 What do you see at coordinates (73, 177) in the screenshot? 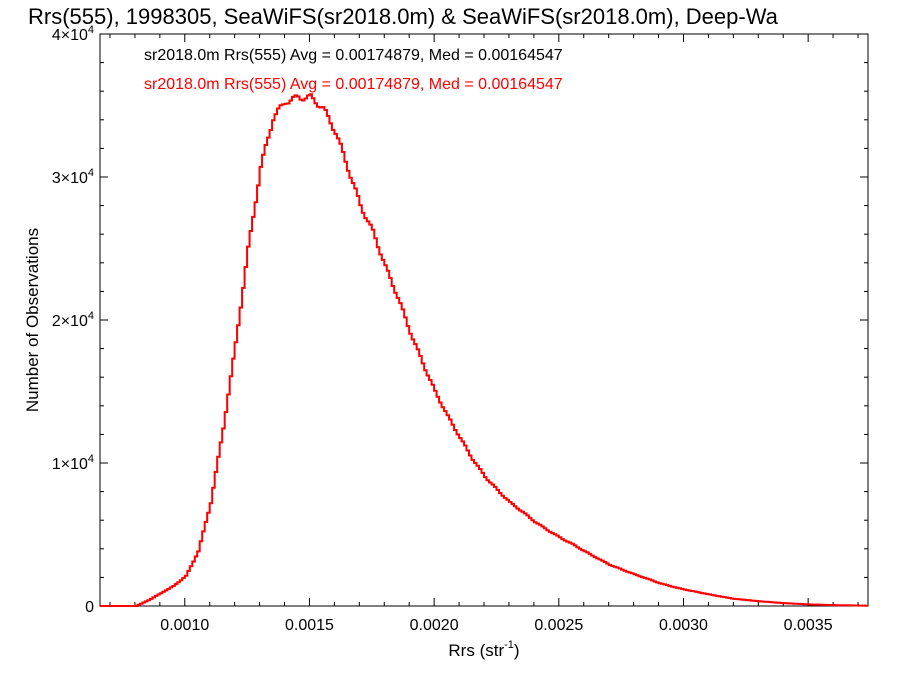
I see `y-tick-label: 3×10⁴` at bounding box center [73, 177].